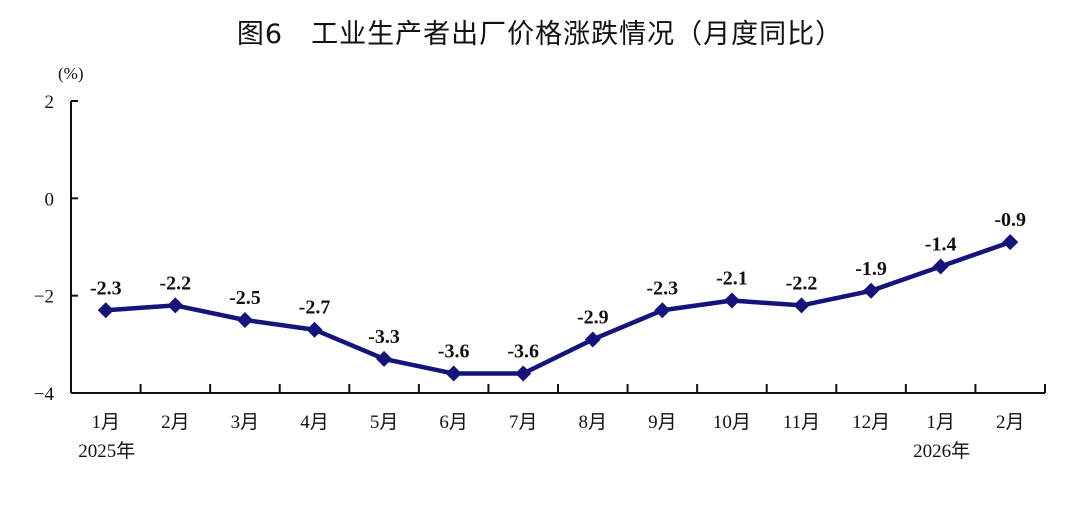 Image resolution: width=1080 pixels, height=522 pixels. I want to click on data-label: -3.3, so click(384, 337).